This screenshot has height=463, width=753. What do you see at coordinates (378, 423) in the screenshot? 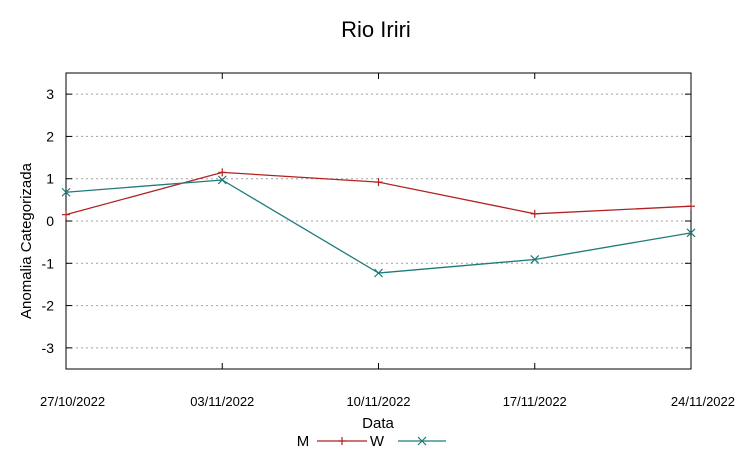
I see `x-axis-label: Data` at bounding box center [378, 423].